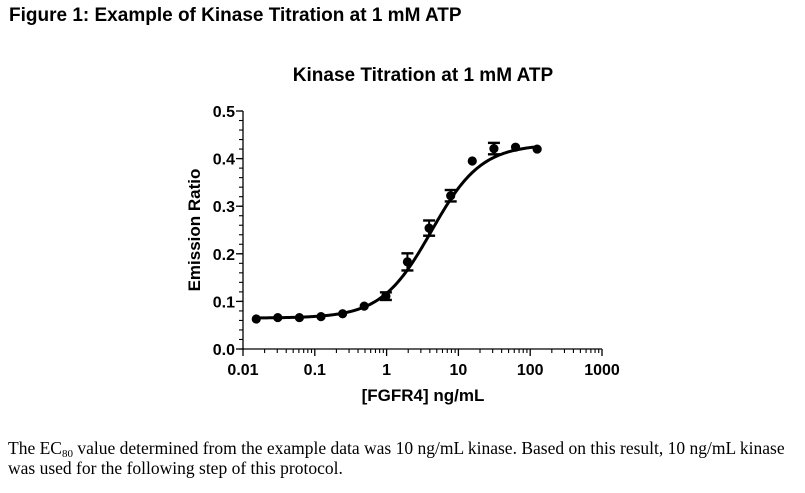 This screenshot has width=805, height=493. I want to click on x-tick-label: 0.01, so click(242, 370).